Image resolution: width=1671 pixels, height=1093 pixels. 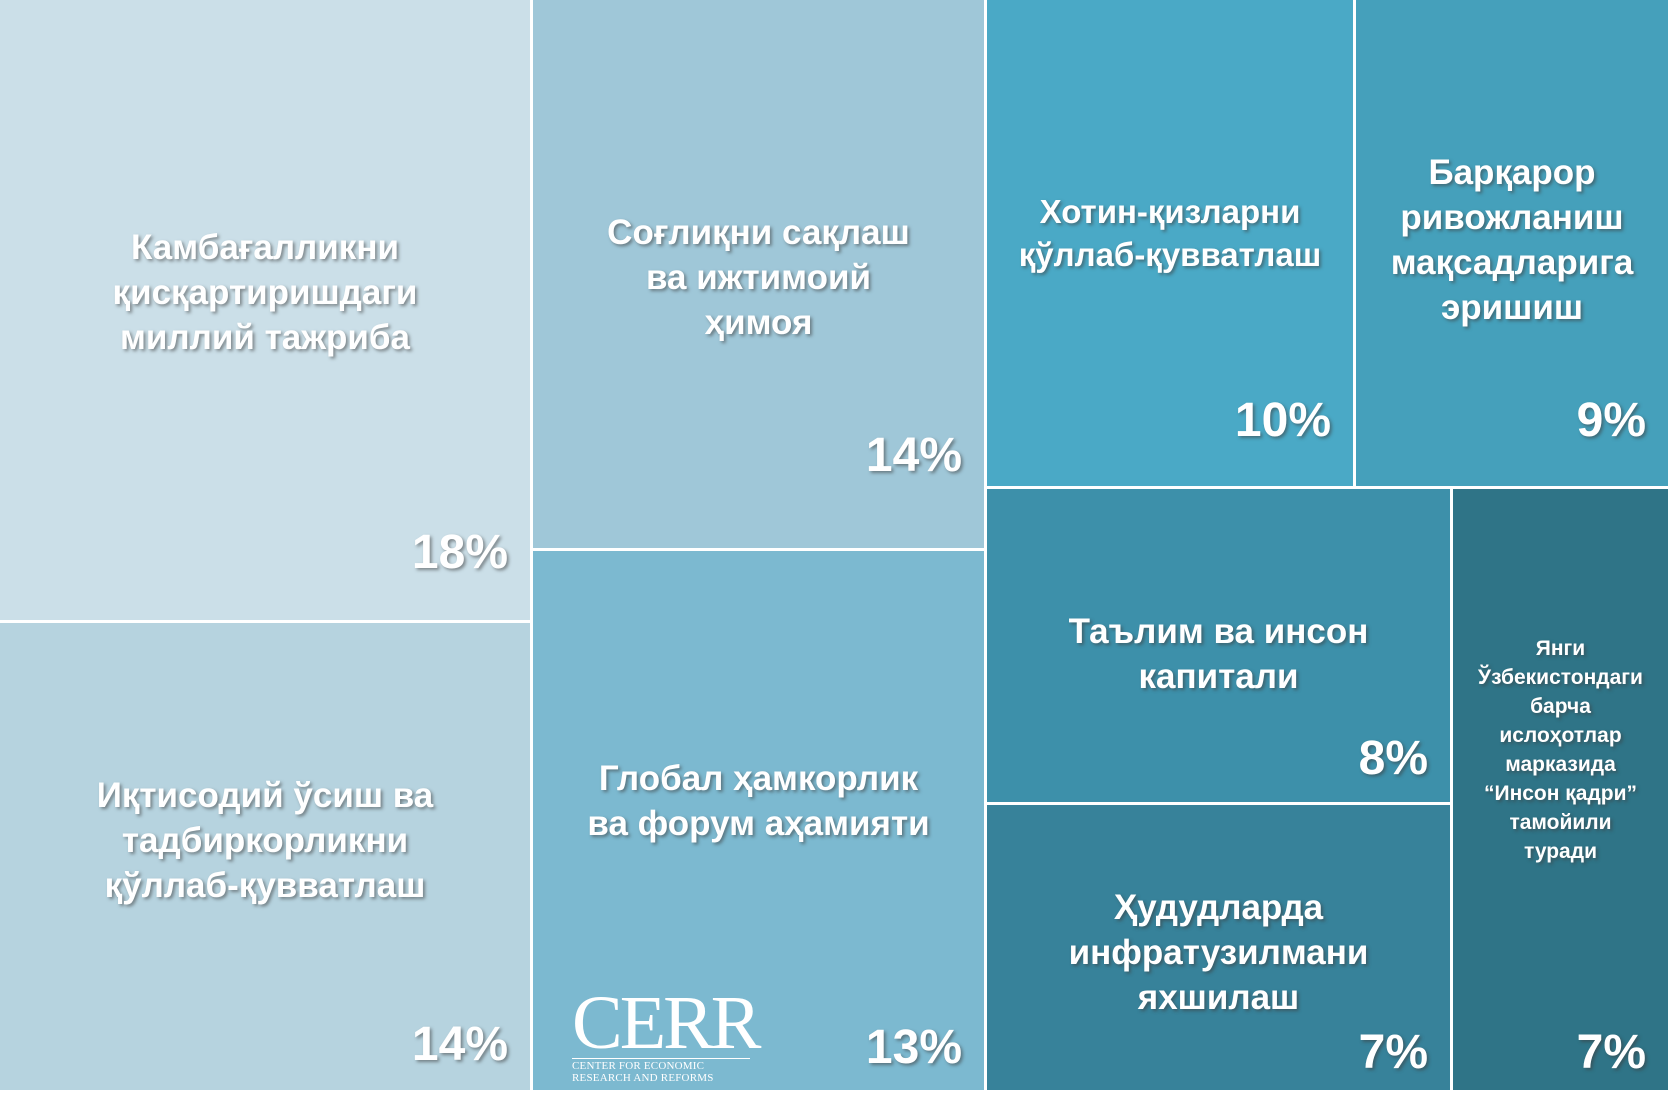 I want to click on logo-line-2: RESEARCH AND REFORMS, so click(x=643, y=1078).